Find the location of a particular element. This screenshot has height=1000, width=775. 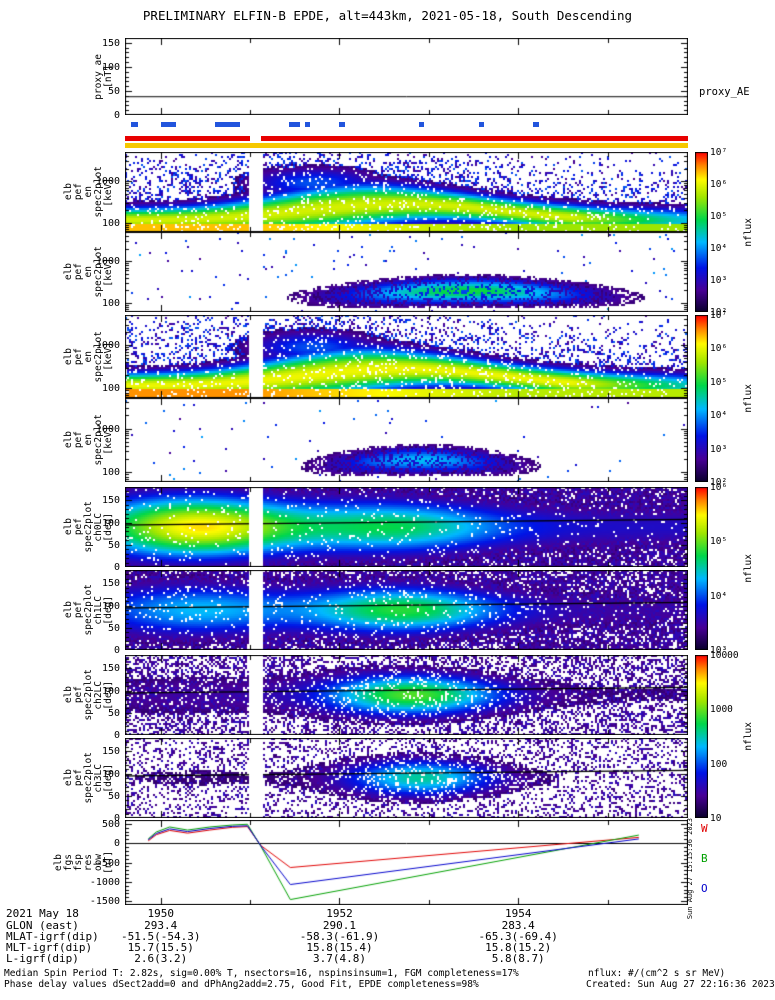

panel-canvas-proxy-ae is located at coordinates (406, 76).